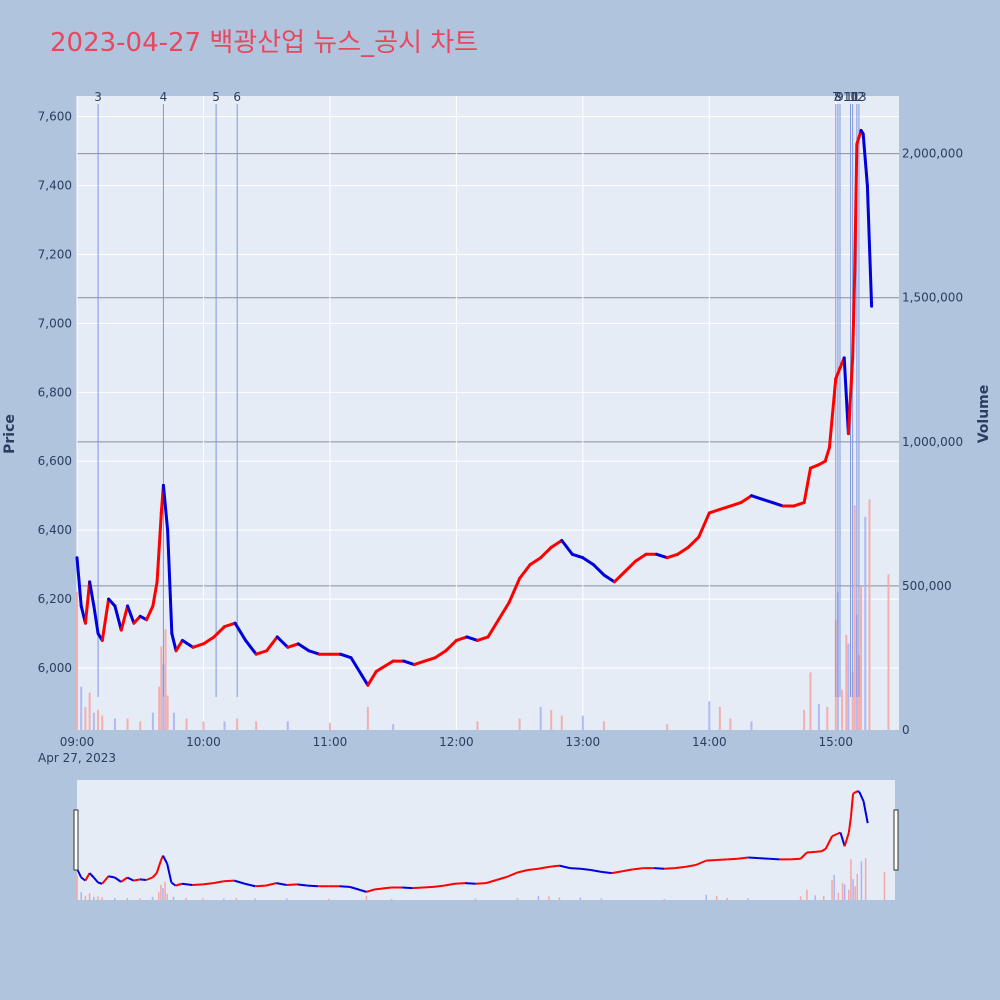 The image size is (1000, 1000). I want to click on range-slider-right-handle, so click(896, 840).